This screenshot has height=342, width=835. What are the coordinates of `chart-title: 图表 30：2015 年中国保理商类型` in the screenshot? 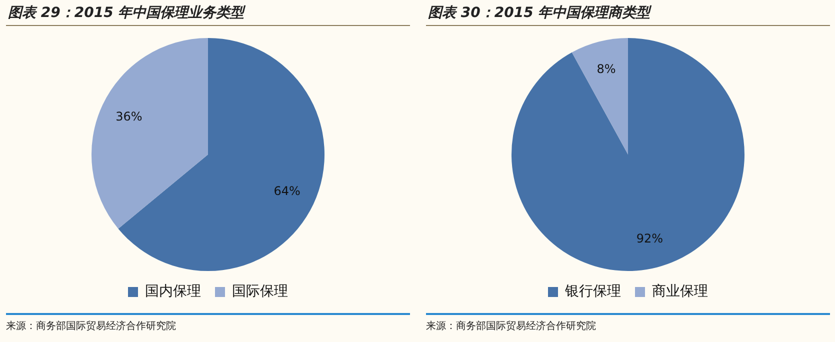 It's located at (628, 13).